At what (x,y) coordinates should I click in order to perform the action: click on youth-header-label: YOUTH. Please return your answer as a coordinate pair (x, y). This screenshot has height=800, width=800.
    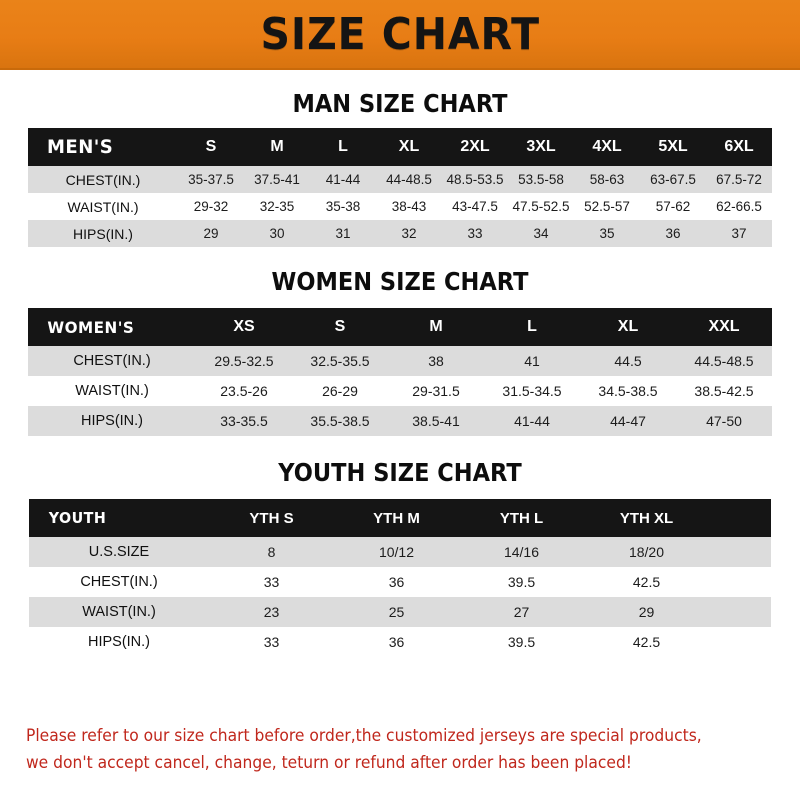
    Looking at the image, I should click on (77, 518).